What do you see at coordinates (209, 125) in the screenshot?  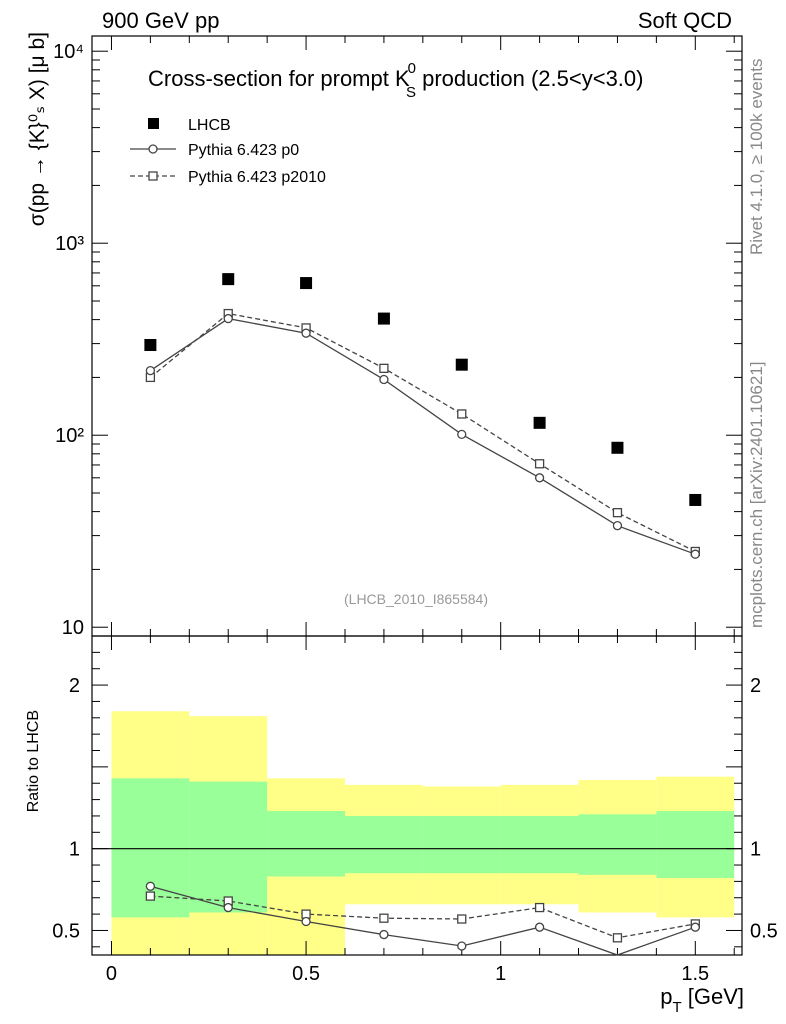 I see `legend-label-lhcb: LHCB` at bounding box center [209, 125].